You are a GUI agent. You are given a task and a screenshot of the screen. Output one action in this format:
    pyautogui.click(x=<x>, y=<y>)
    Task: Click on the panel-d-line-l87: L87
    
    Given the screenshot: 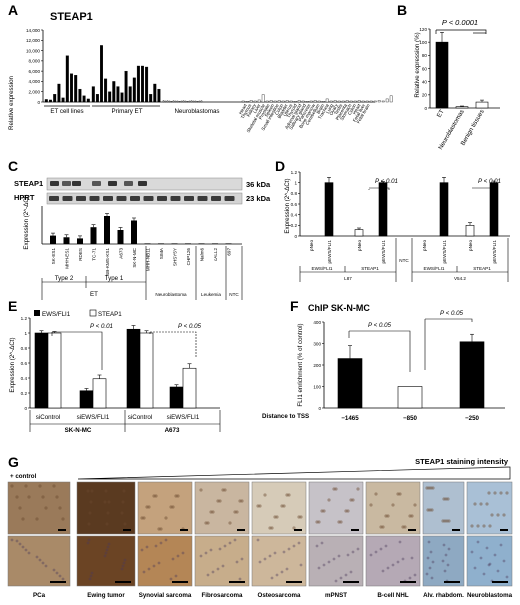 What is the action you would take?
    pyautogui.click(x=348, y=278)
    